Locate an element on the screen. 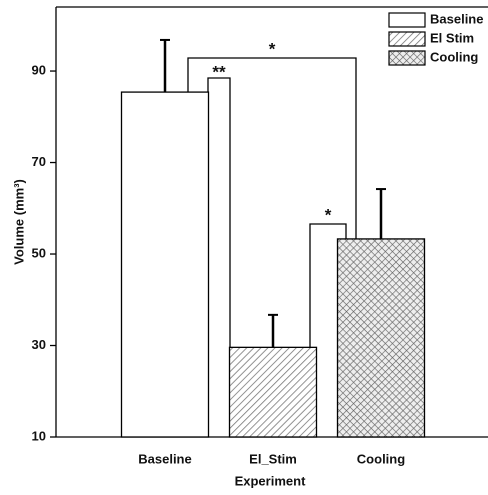 The image size is (488, 495). y-tick-label: 10 is located at coordinates (39, 435).